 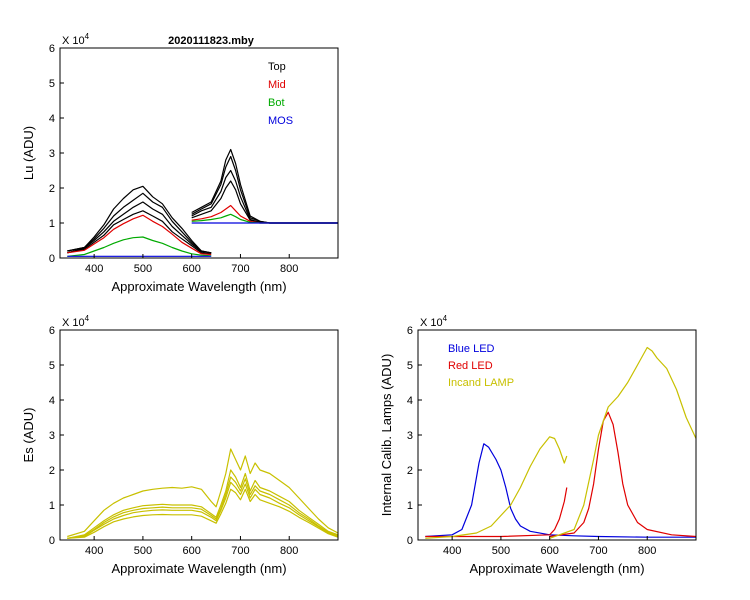 What do you see at coordinates (28, 435) in the screenshot?
I see `y-axis-label: Es (ADU)` at bounding box center [28, 435].